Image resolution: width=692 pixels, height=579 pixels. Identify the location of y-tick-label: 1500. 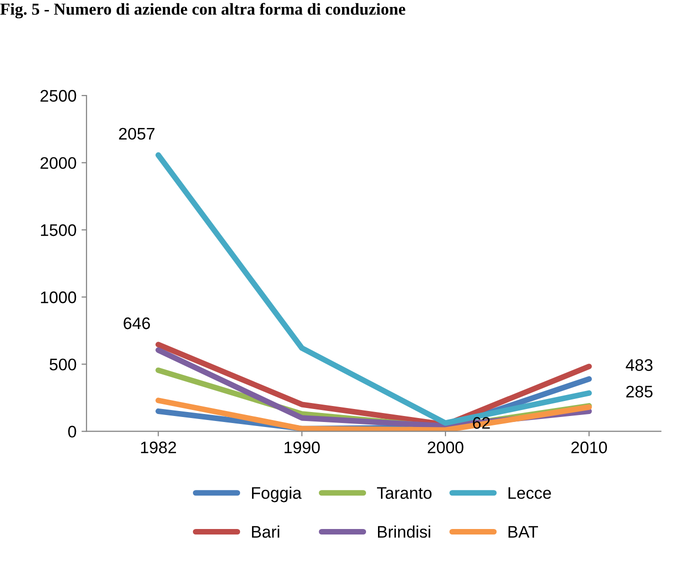
(58, 230).